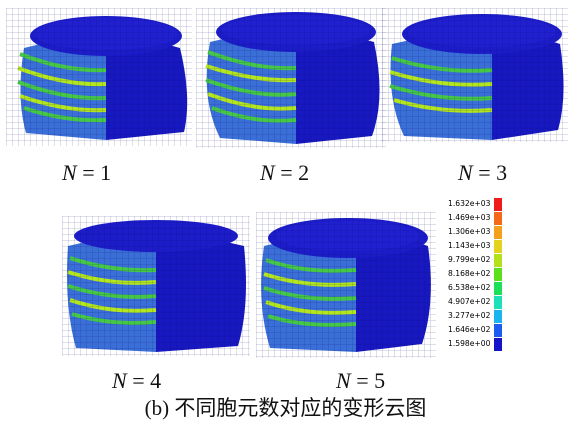 This screenshot has height=425, width=571. Describe the element at coordinates (137, 380) in the screenshot. I see `panel-label-n4: N = 4` at that location.